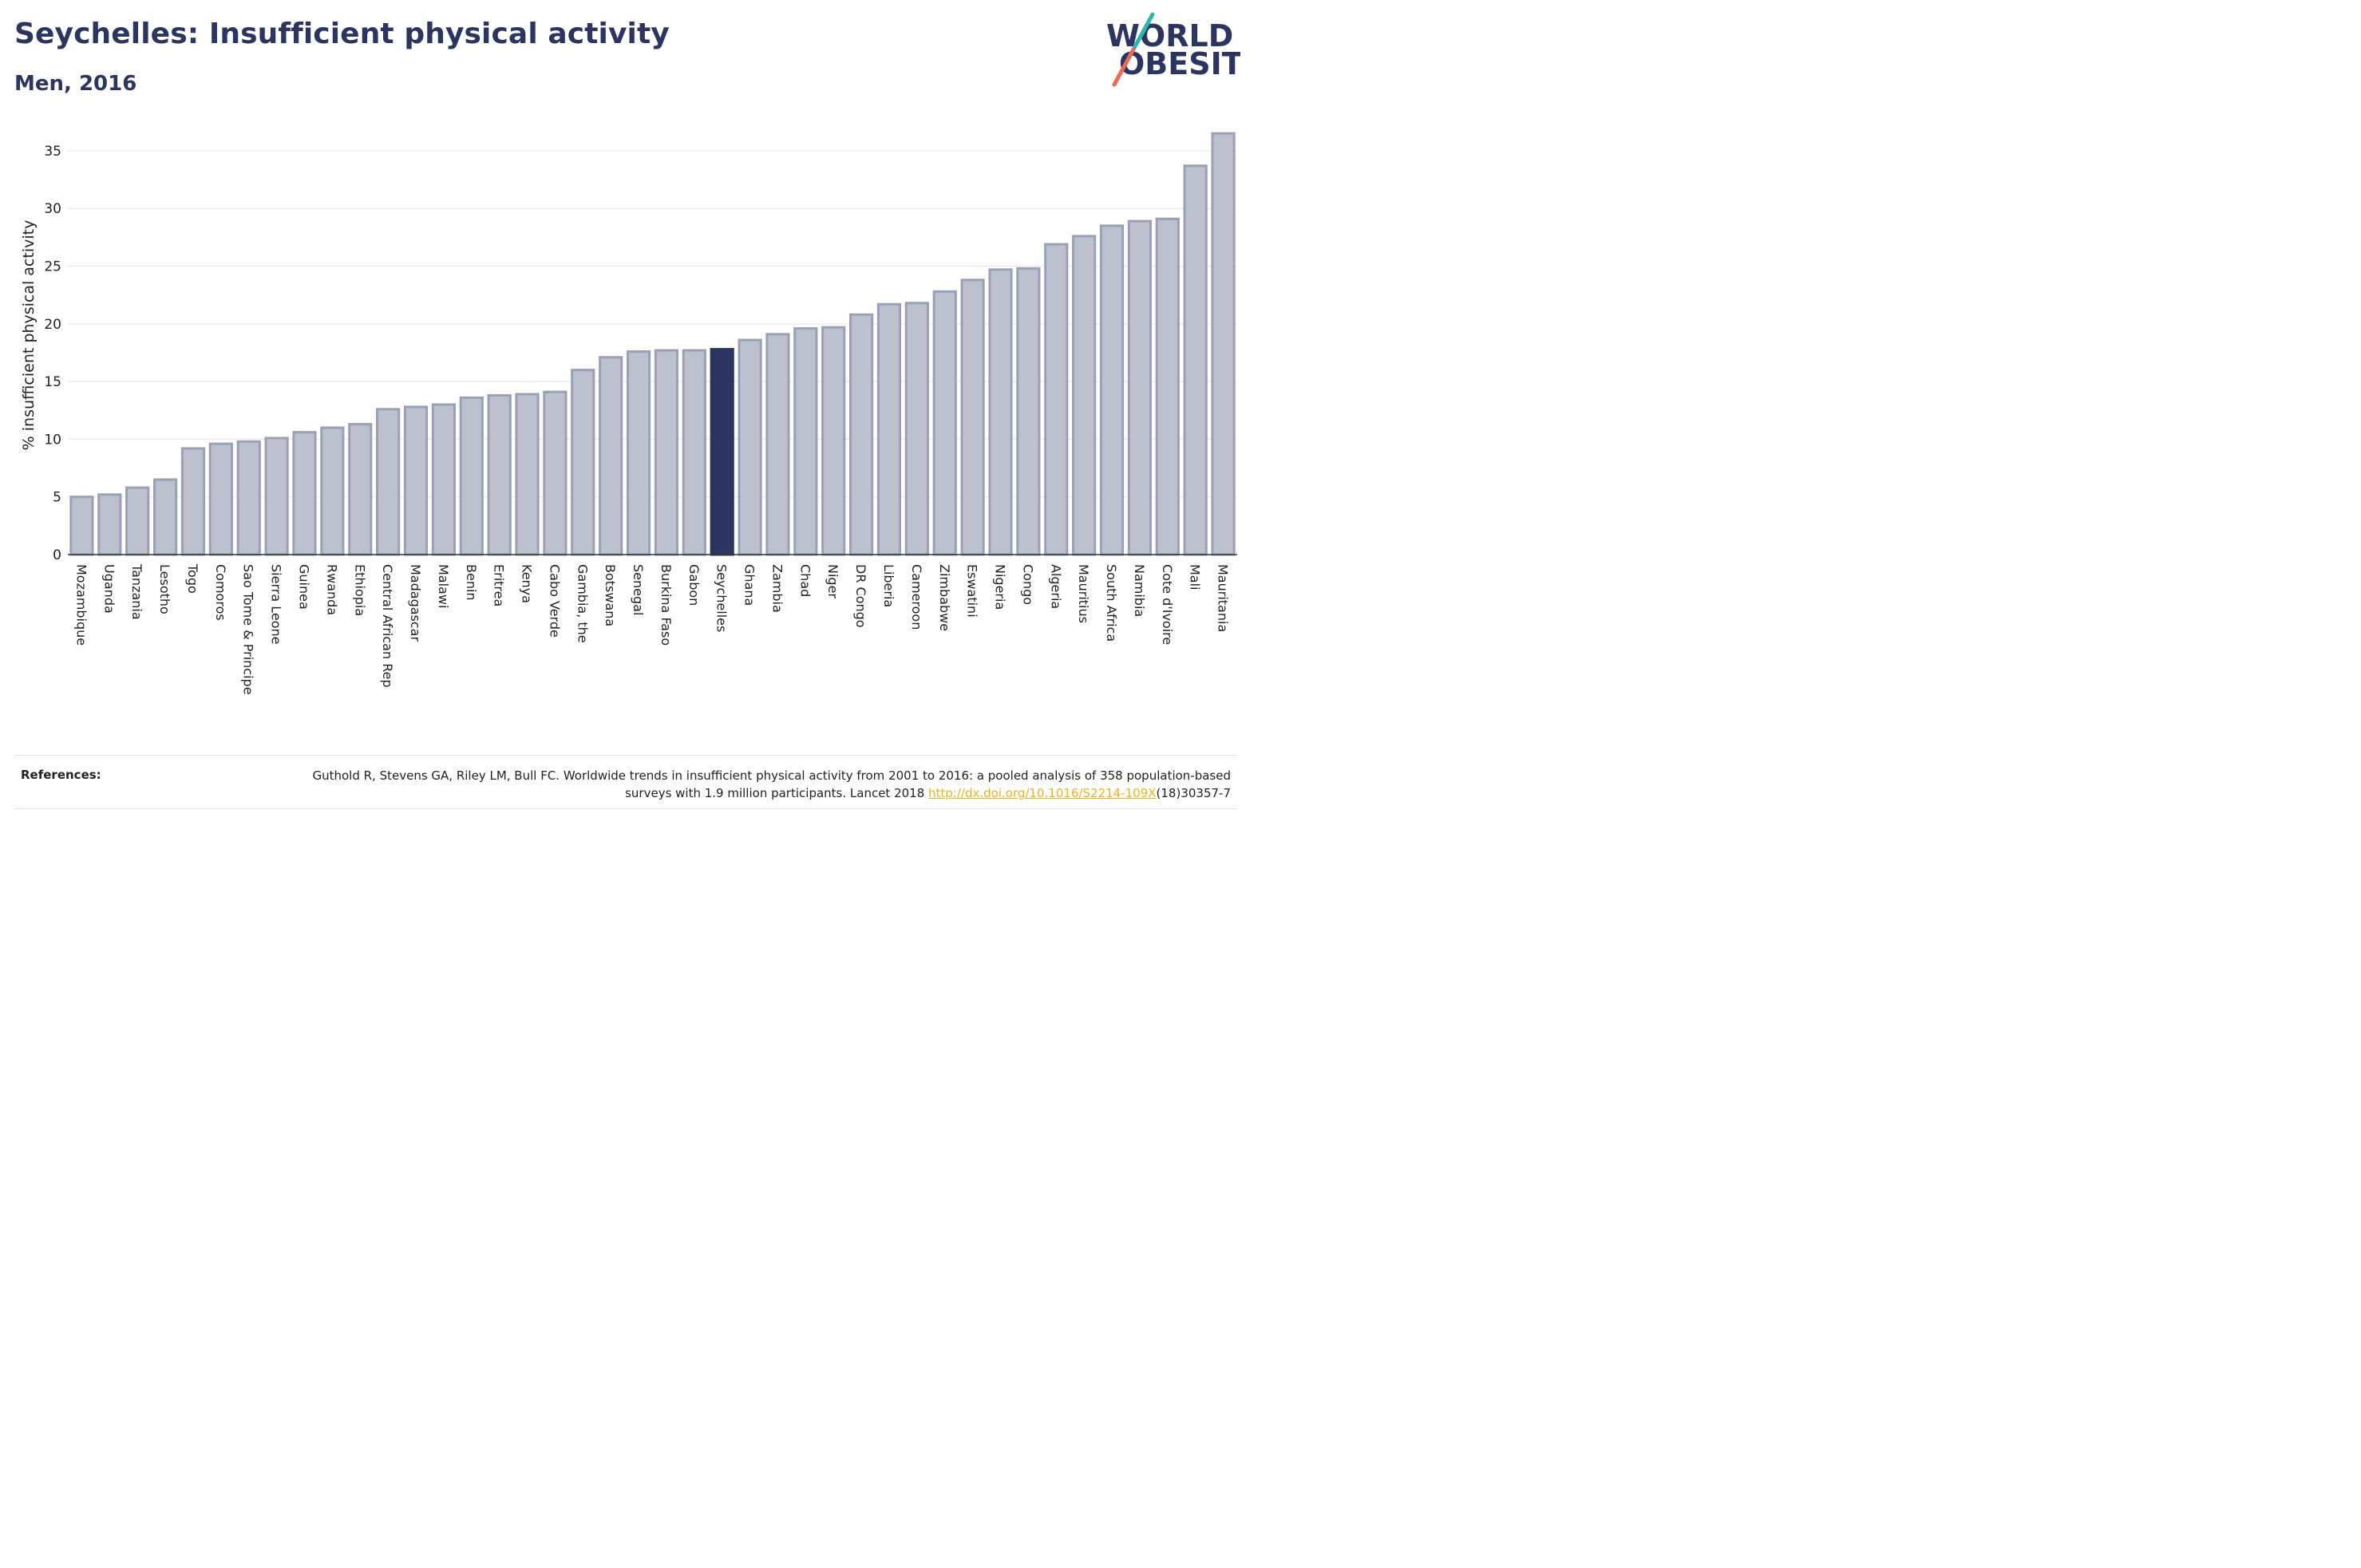  Describe the element at coordinates (1223, 598) in the screenshot. I see `x-tick-label: Mauritania` at that location.